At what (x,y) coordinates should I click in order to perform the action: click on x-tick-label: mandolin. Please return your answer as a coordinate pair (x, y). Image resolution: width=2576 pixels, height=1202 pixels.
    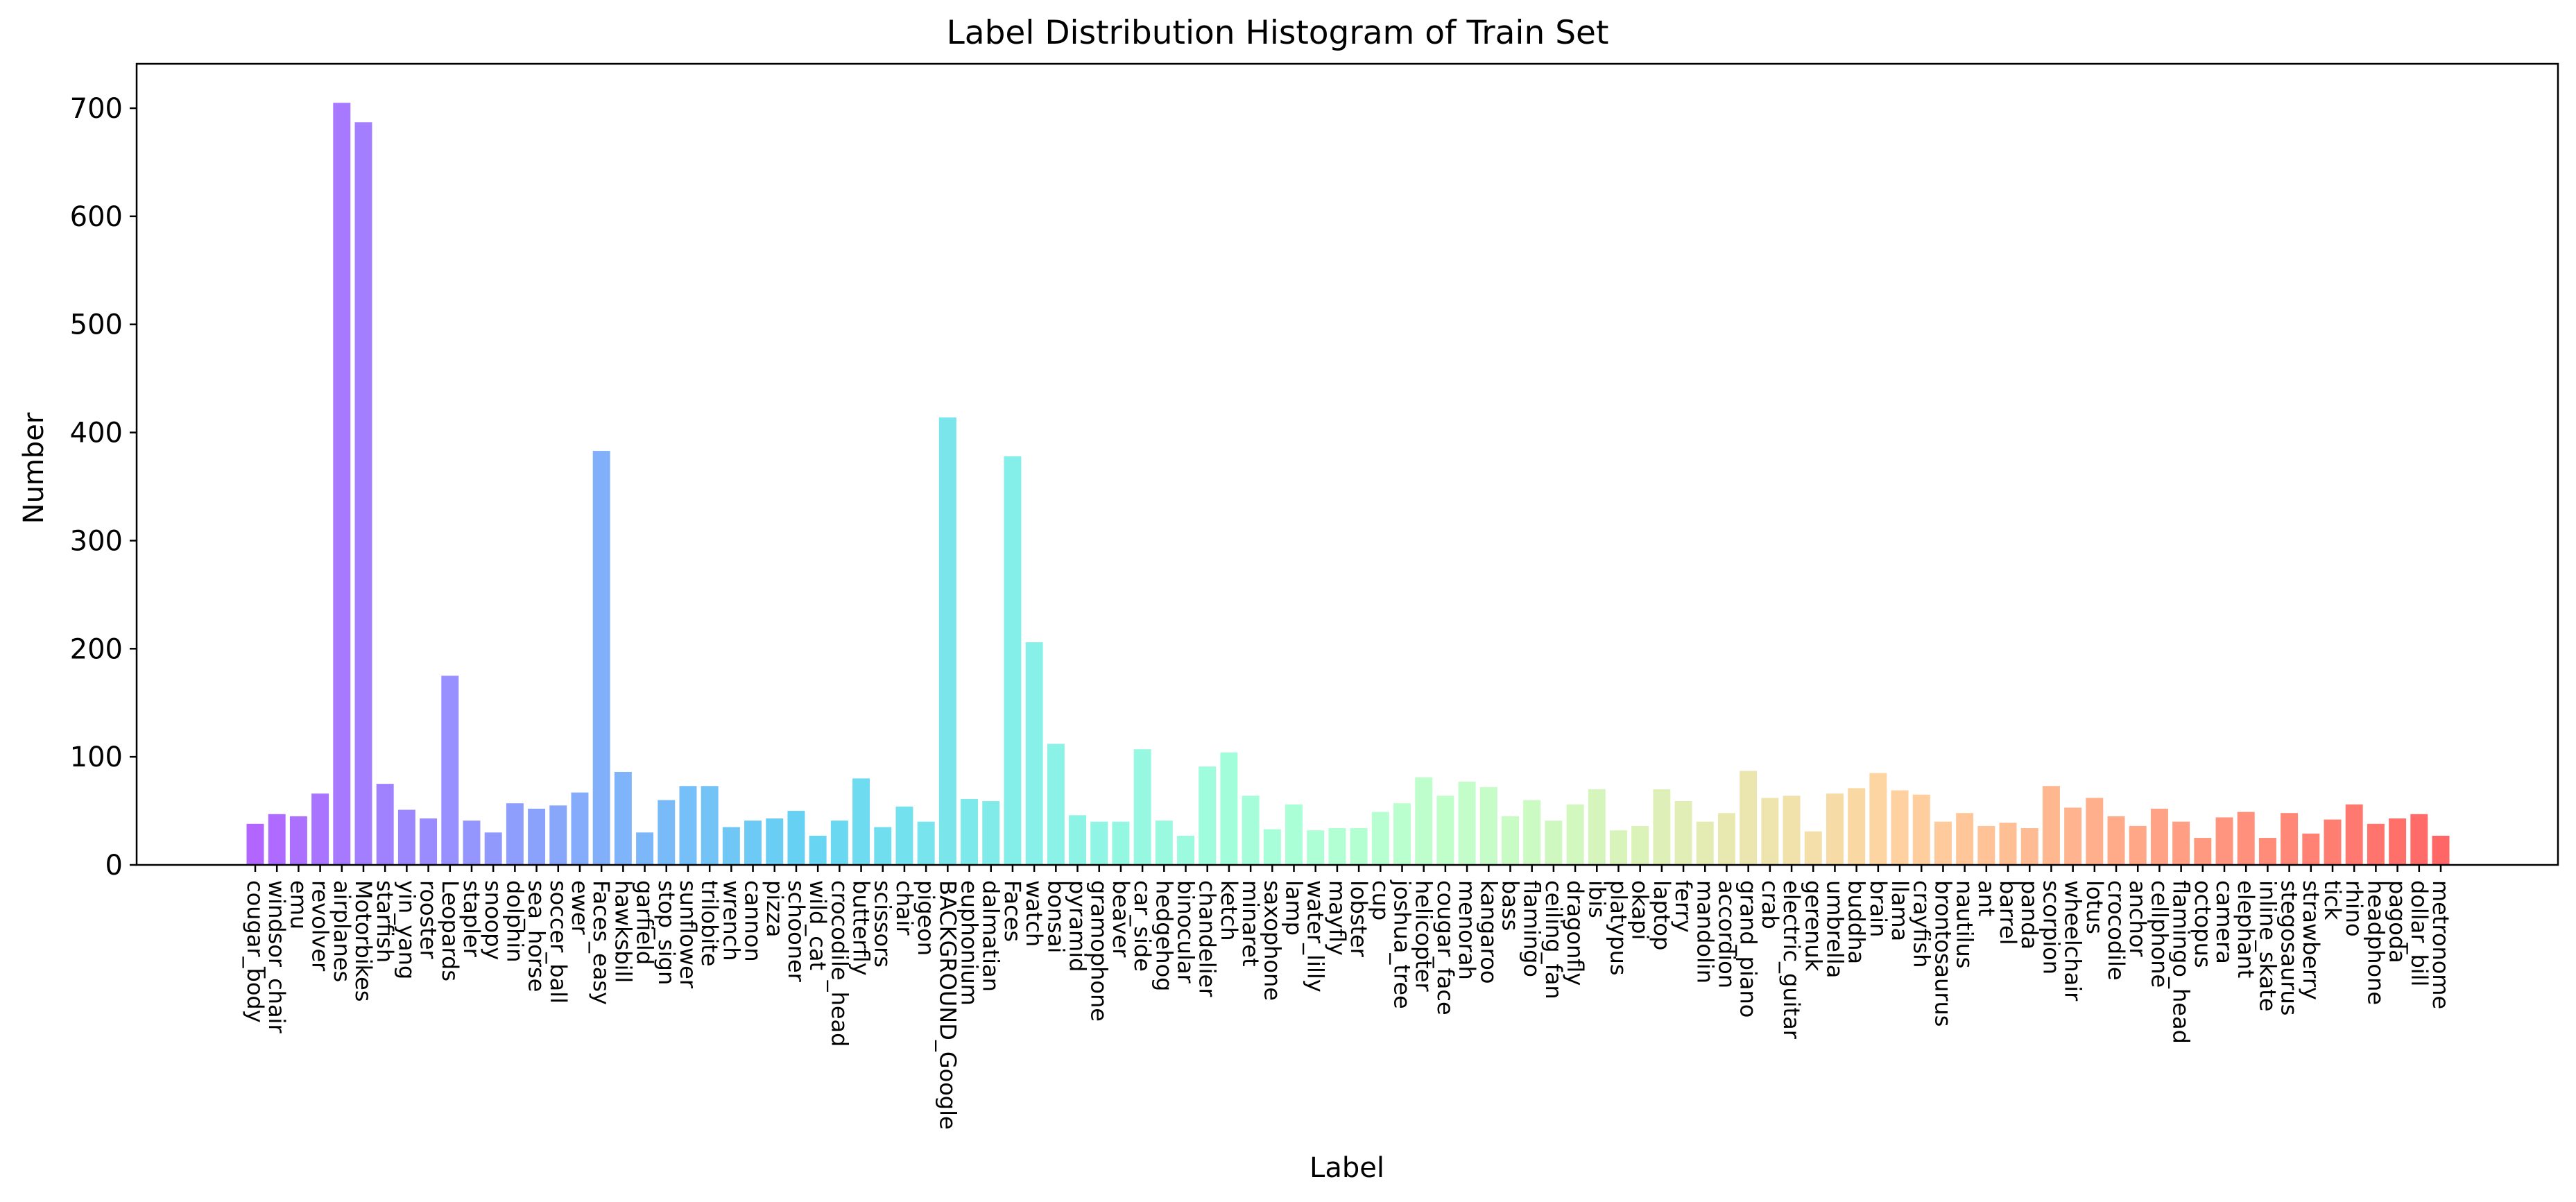
    Looking at the image, I should click on (1705, 932).